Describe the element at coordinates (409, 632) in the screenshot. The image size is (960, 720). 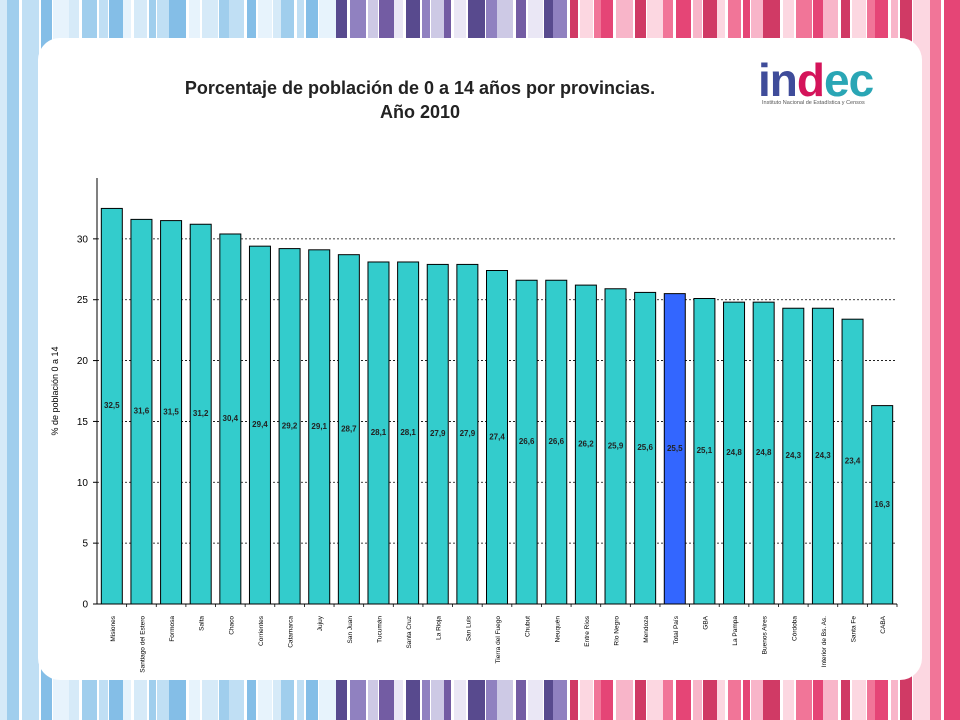
I see `x-tick-label: Santa Cruz` at that location.